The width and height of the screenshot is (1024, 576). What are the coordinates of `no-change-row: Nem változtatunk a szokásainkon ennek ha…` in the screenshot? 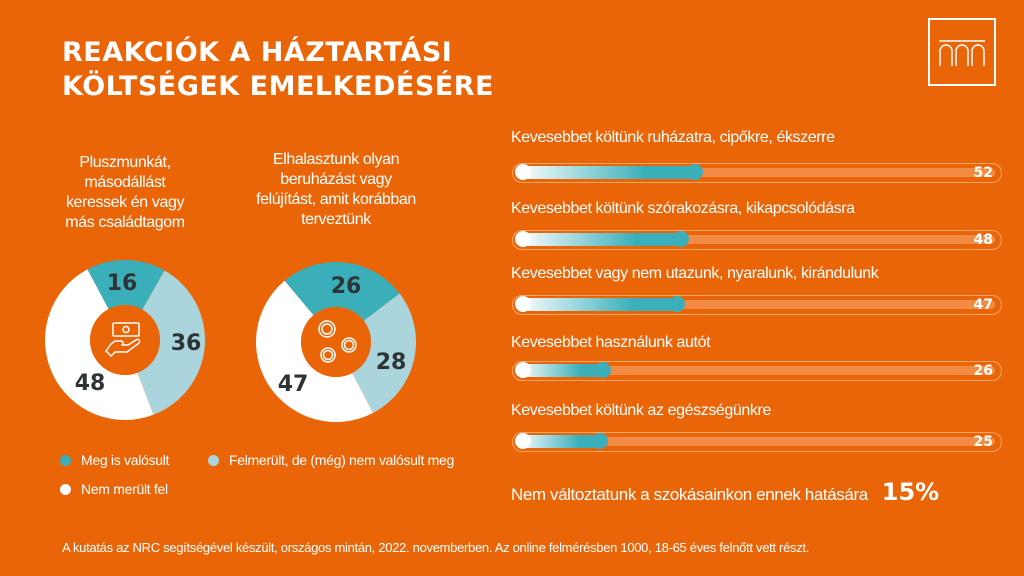 It's located at (725, 492).